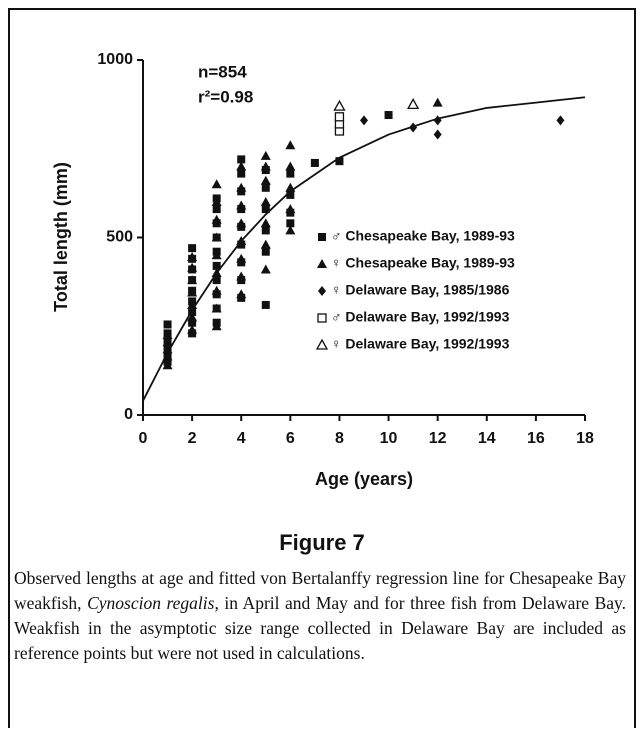 This screenshot has height=733, width=644. I want to click on legend-label: ♂ Chesapeake Bay, 1989-93, so click(423, 236).